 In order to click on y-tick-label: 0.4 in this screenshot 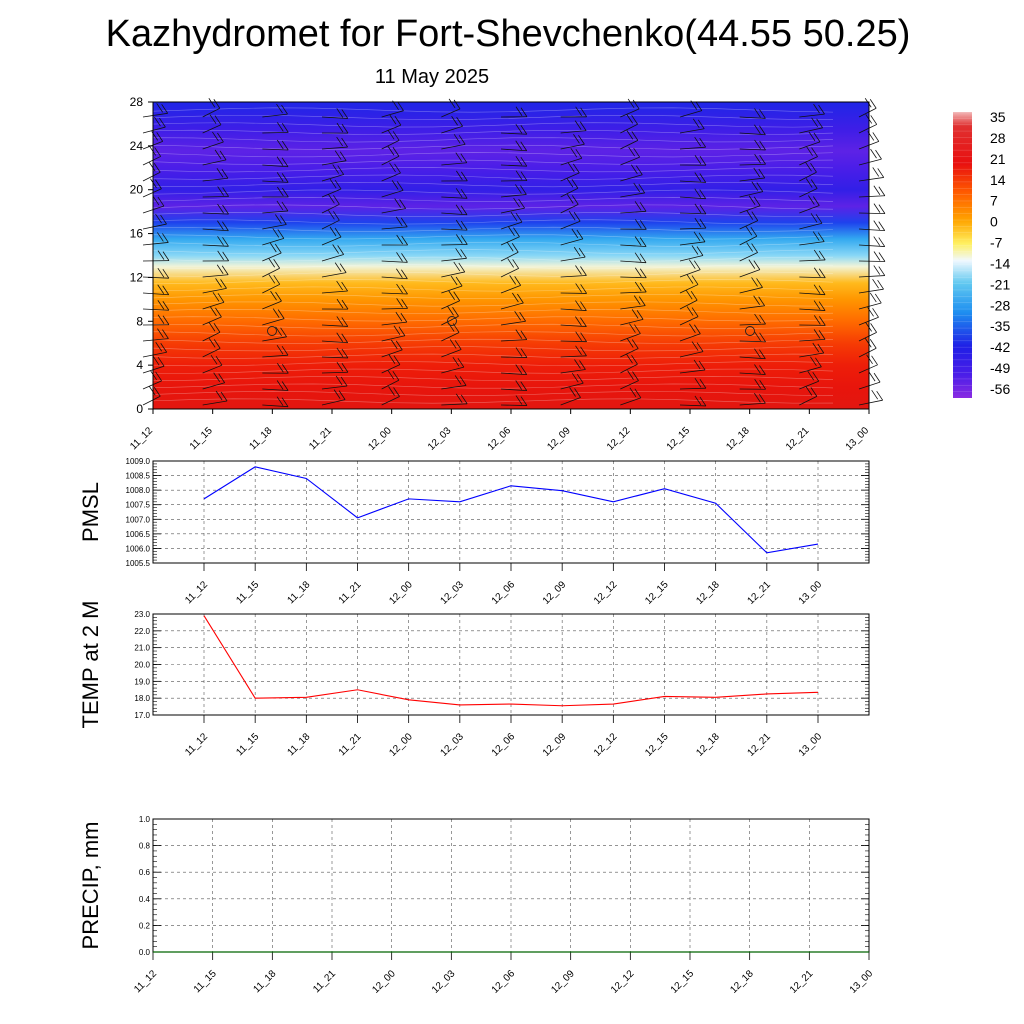, I will do `click(145, 899)`.